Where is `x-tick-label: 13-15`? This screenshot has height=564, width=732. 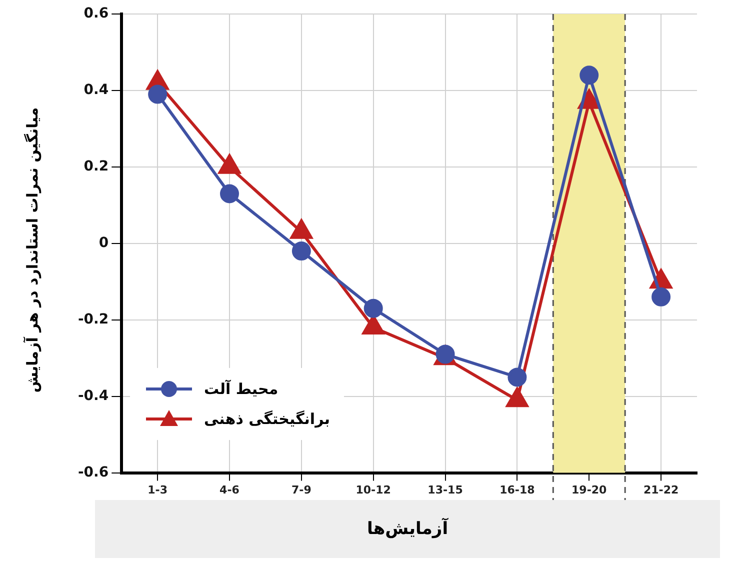
x-tick-label: 13-15 is located at coordinates (445, 489).